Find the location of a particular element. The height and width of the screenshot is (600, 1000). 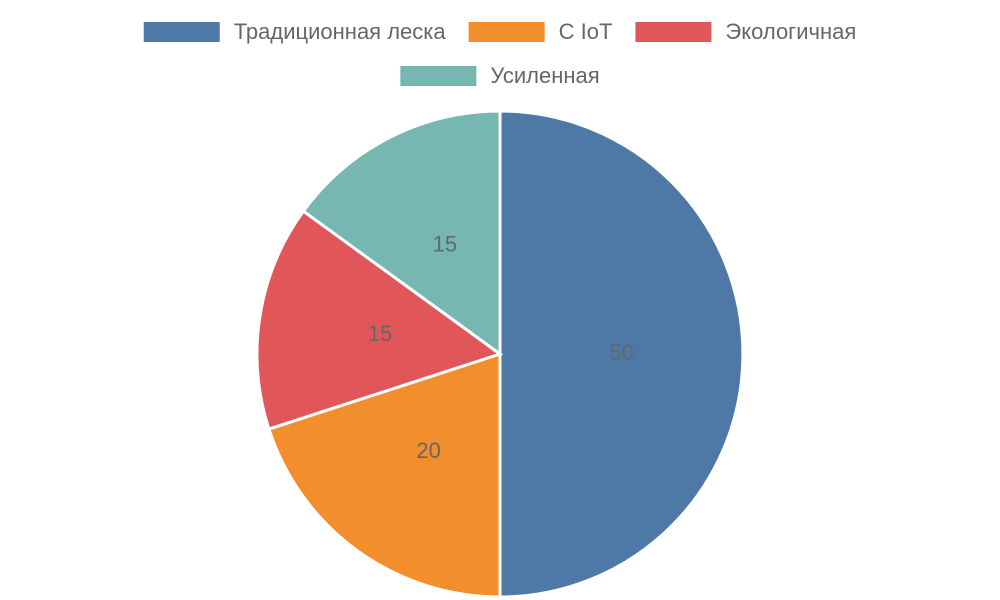

legend-item: Традиционная леска is located at coordinates (295, 31).